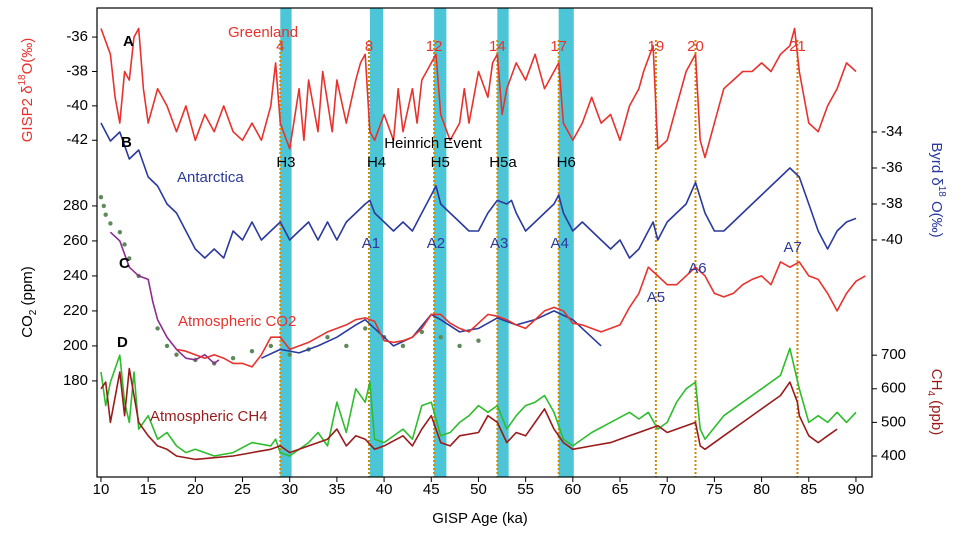  I want to click on x-tick-label: 65, so click(620, 489).